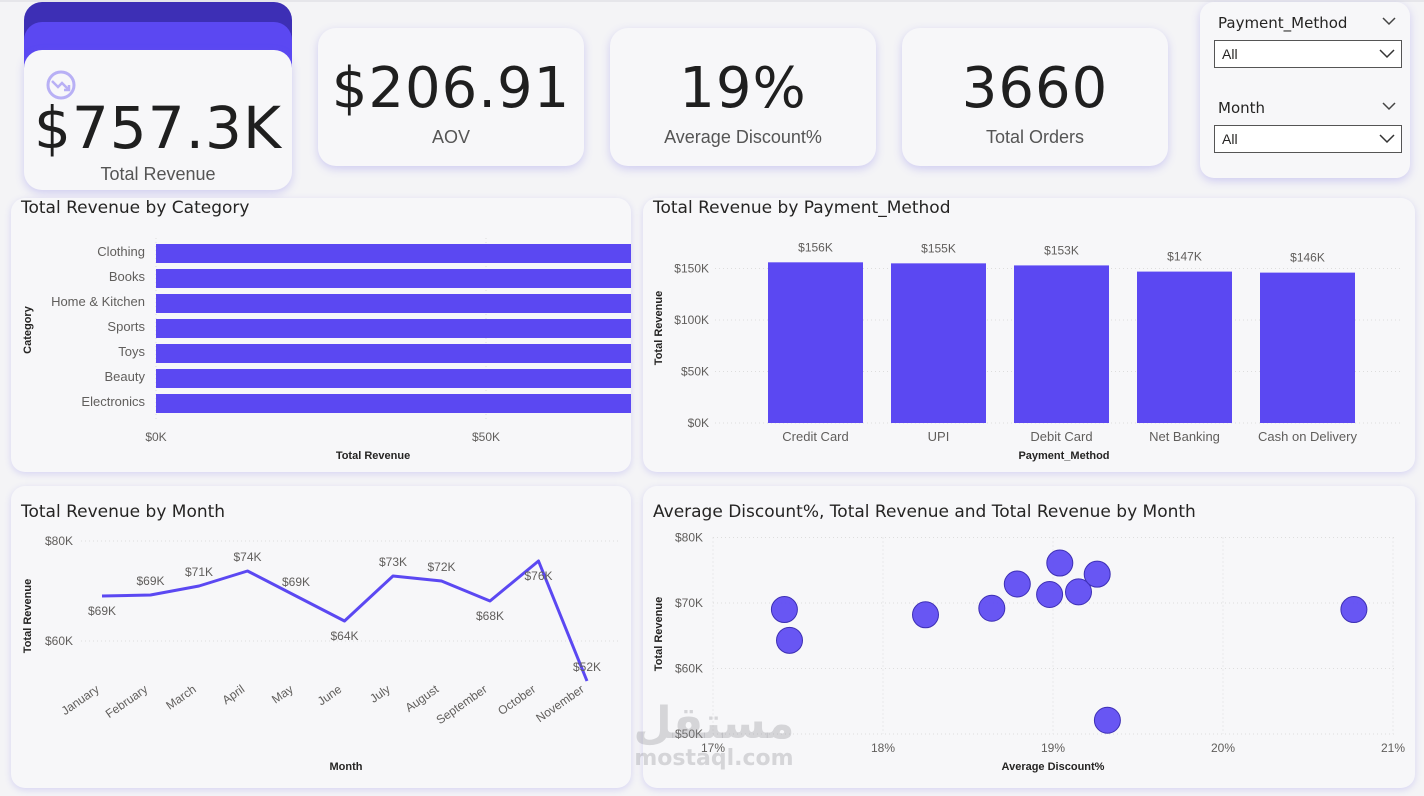 The height and width of the screenshot is (796, 1424). Describe the element at coordinates (1035, 137) in the screenshot. I see `kpi-total-orders-label: Total Orders` at that location.